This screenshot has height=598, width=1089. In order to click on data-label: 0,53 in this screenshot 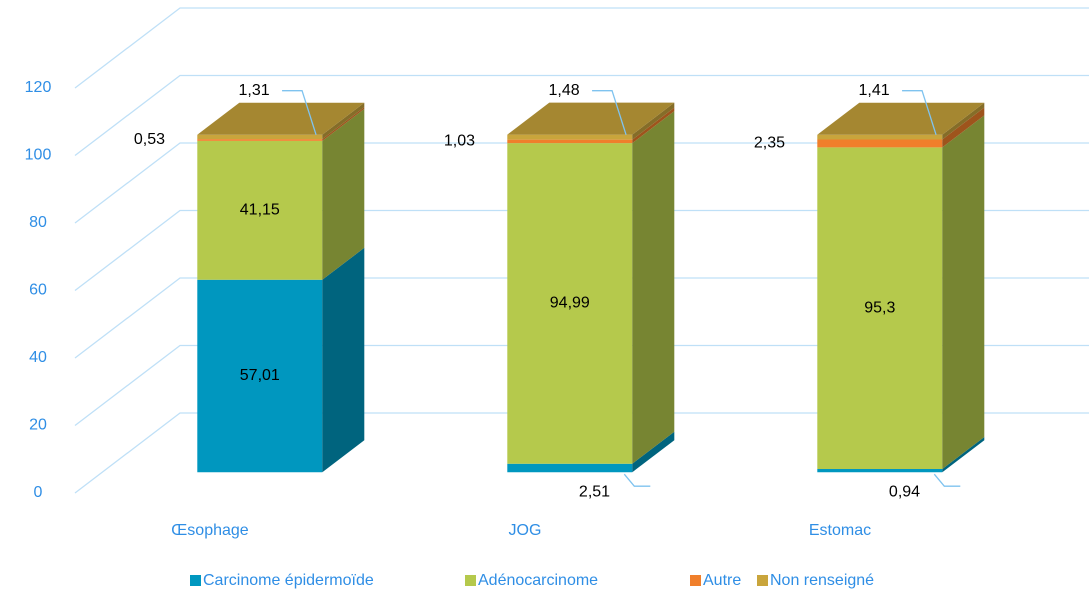, I will do `click(149, 139)`.